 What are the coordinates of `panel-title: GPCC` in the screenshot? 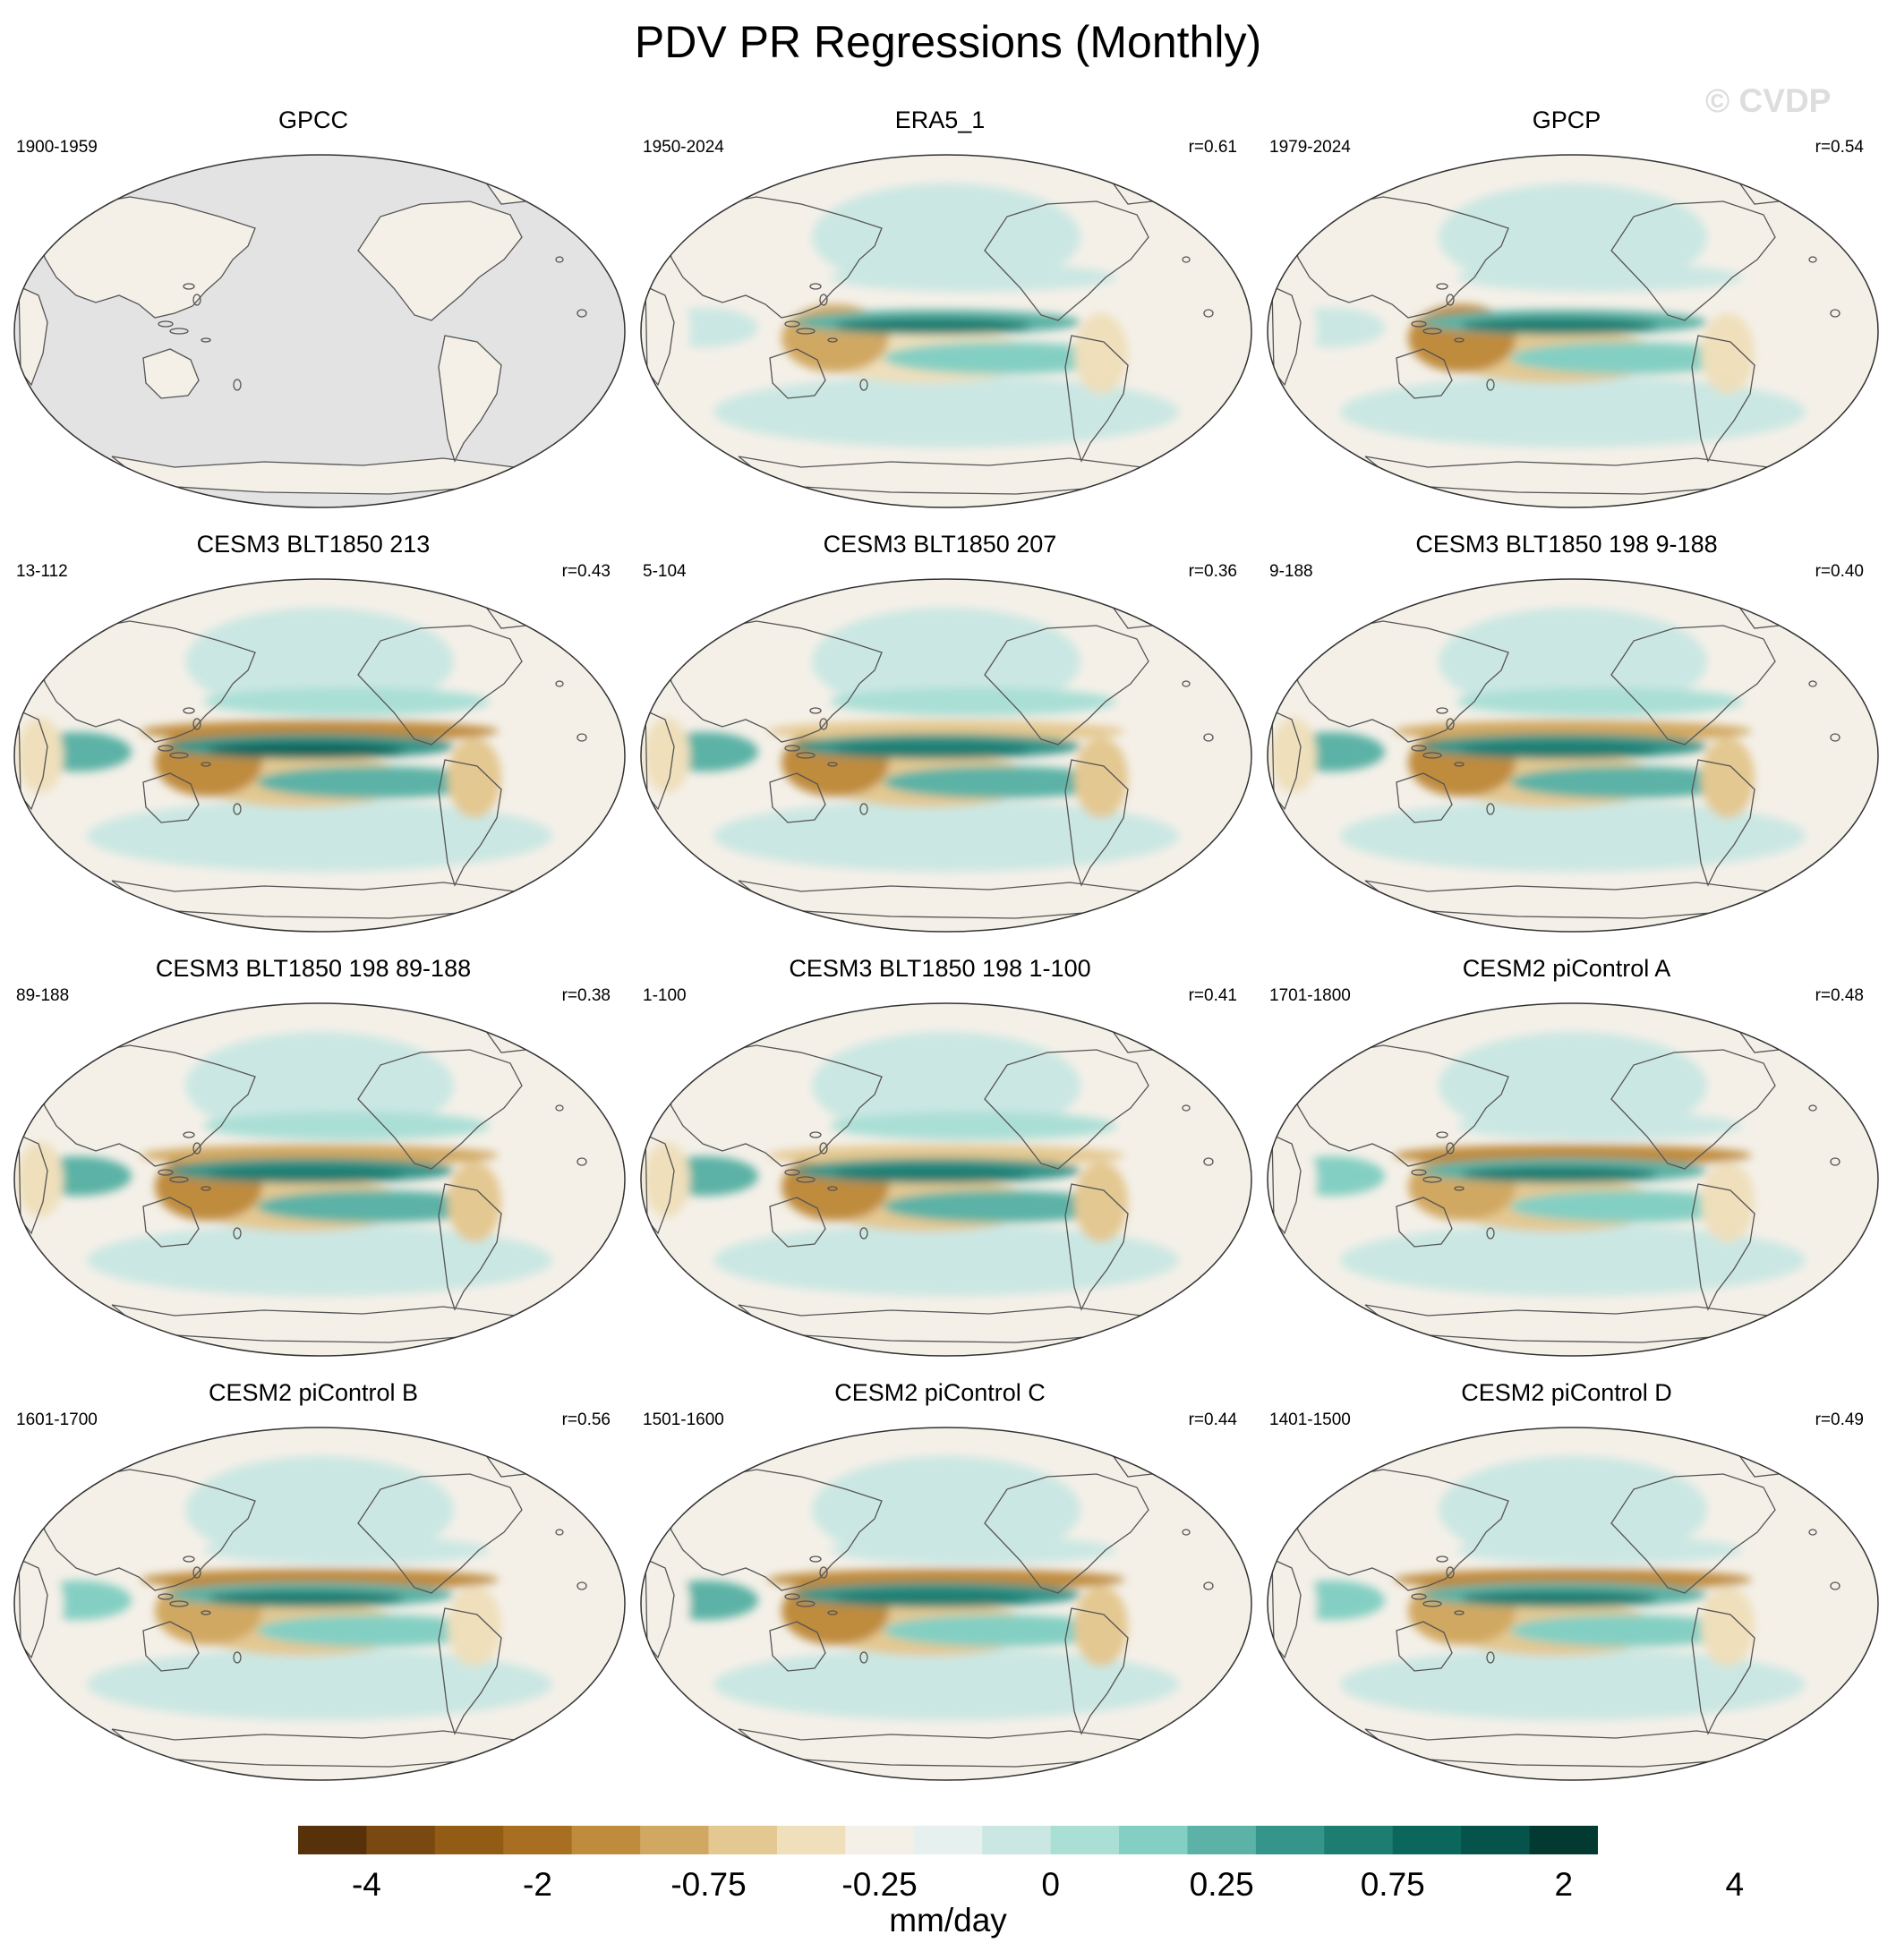 It's located at (313, 120).